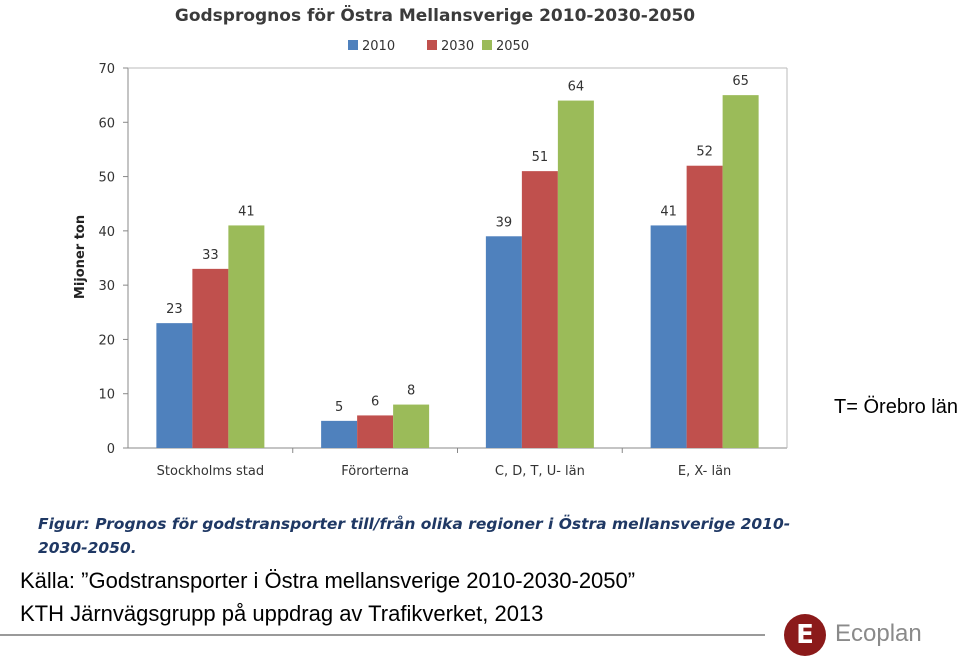 The width and height of the screenshot is (960, 663). What do you see at coordinates (540, 471) in the screenshot?
I see `x-tick-label: C, D, T, U- län` at bounding box center [540, 471].